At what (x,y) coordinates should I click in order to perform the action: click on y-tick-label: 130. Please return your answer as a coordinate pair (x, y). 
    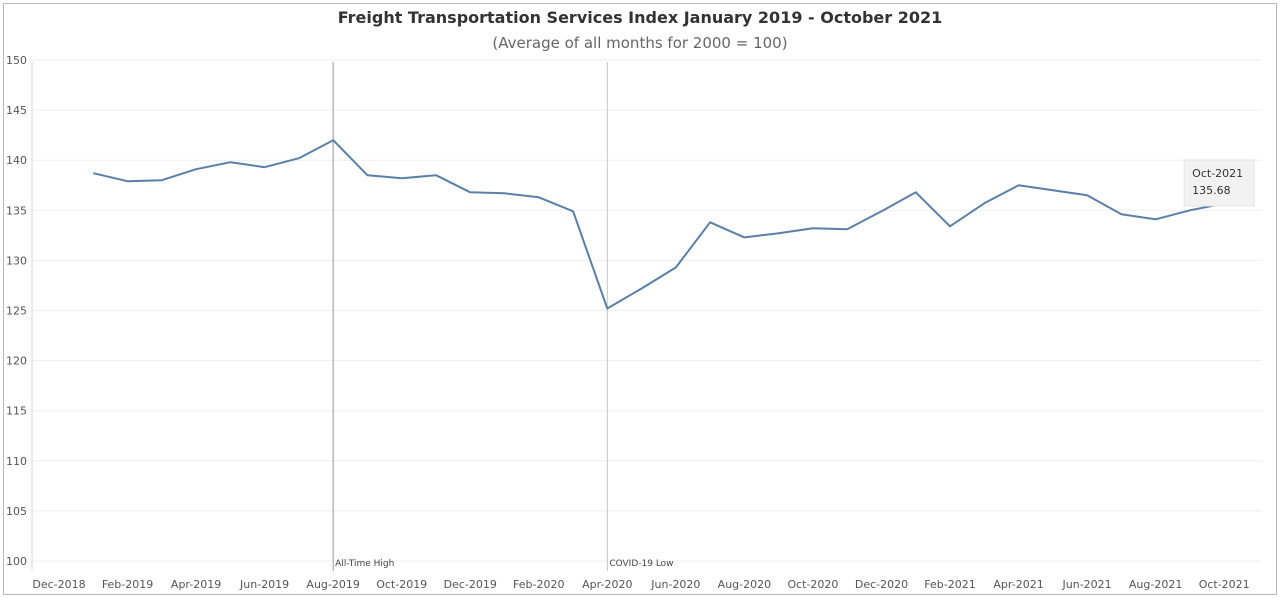
    Looking at the image, I should click on (16, 260).